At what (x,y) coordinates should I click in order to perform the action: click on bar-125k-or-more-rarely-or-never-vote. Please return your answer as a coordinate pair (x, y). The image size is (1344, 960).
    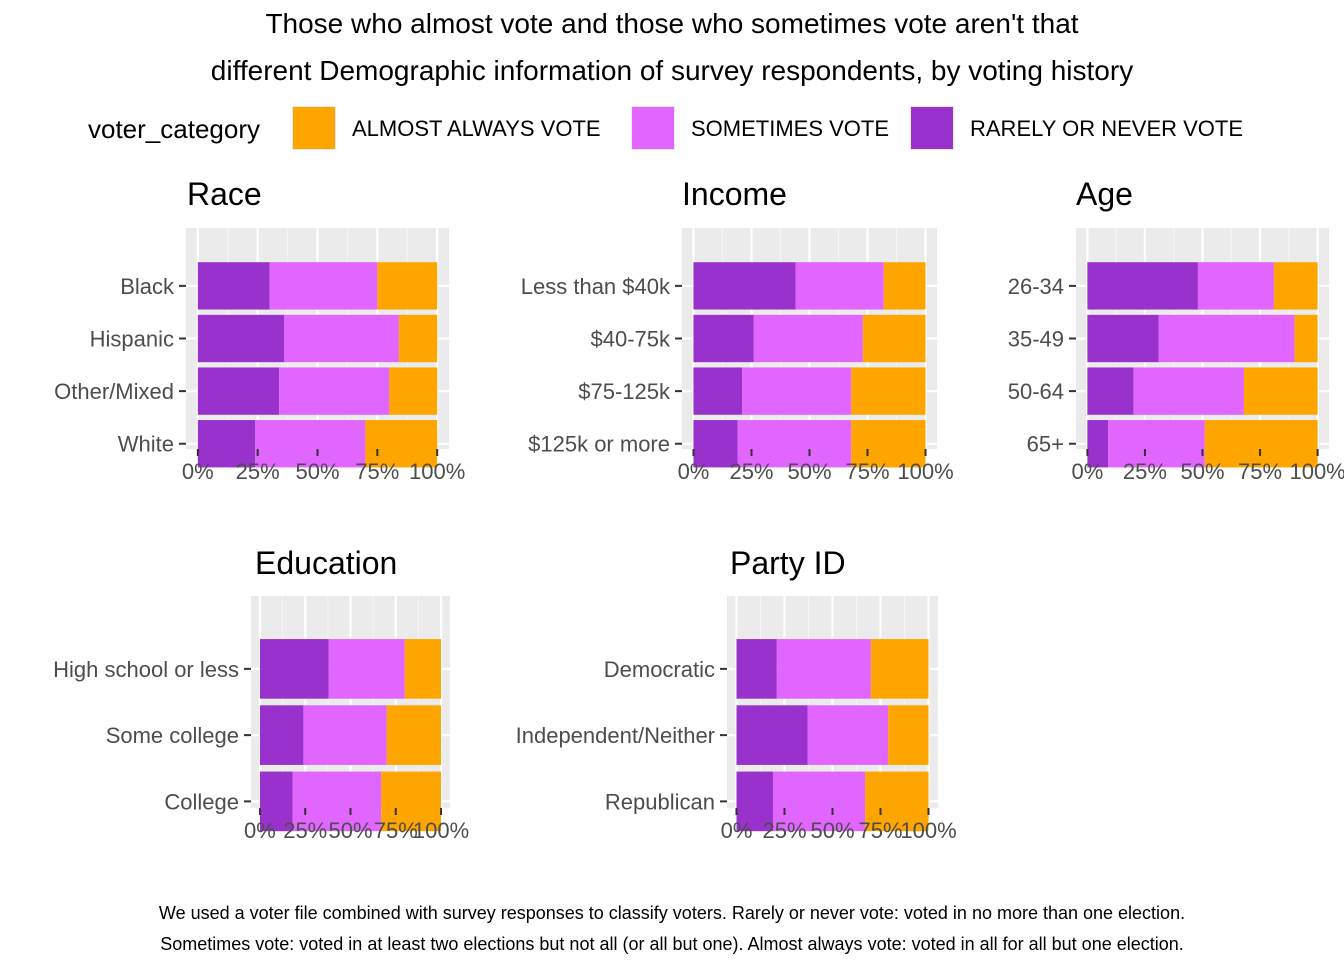
    Looking at the image, I should click on (715, 444).